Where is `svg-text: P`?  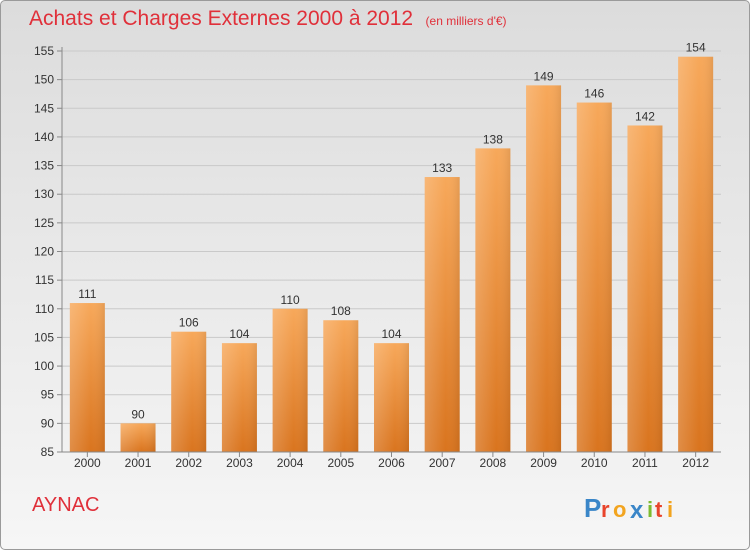
svg-text: P is located at coordinates (592, 508).